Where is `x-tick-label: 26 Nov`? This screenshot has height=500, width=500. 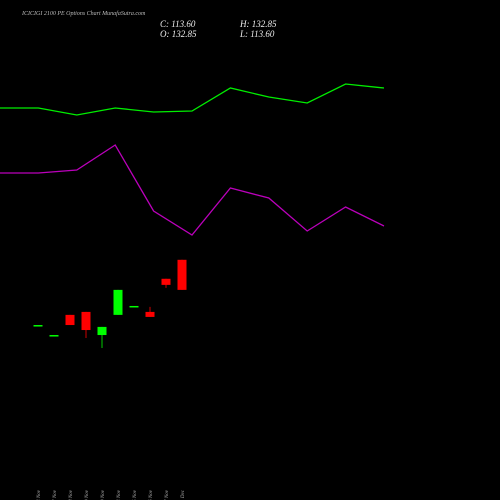 x-tick-label: 26 Nov is located at coordinates (151, 494).